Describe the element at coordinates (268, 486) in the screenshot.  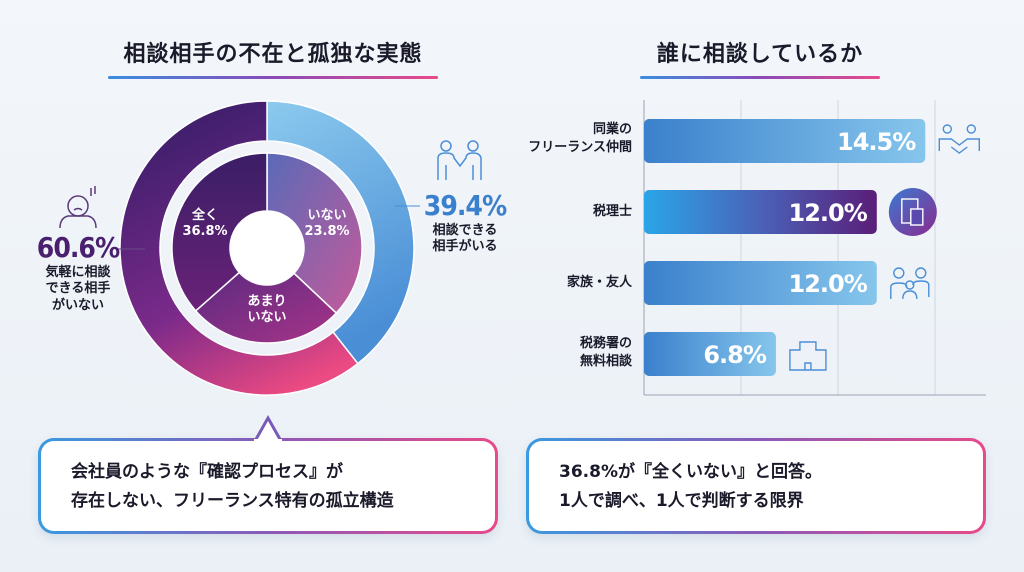
I see `insight-box-left: 会社員のような『確認プロセス』が 存在しない、フリーランス特有の孤立構造` at that location.